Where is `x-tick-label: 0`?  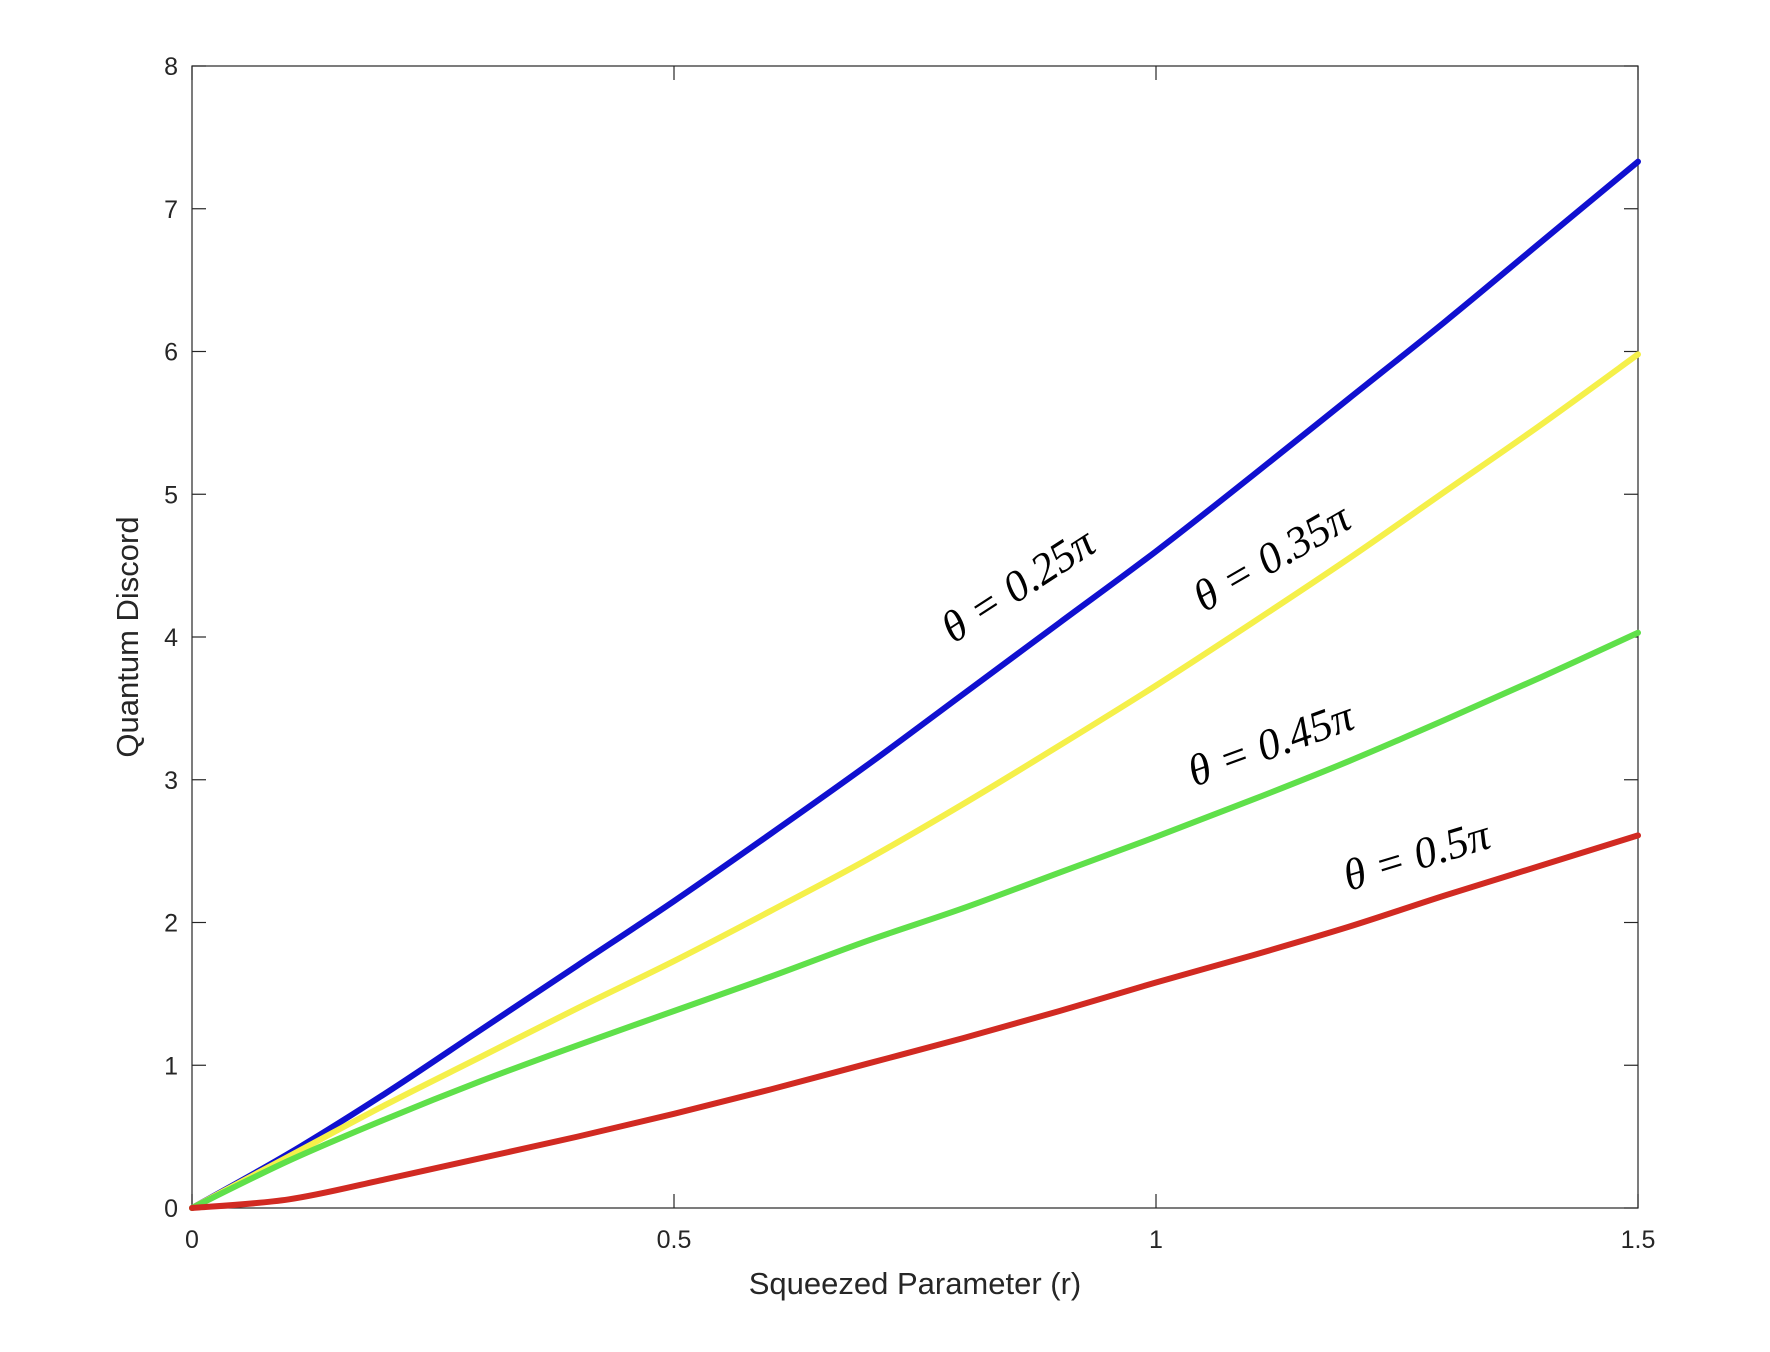
x-tick-label: 0 is located at coordinates (192, 1240).